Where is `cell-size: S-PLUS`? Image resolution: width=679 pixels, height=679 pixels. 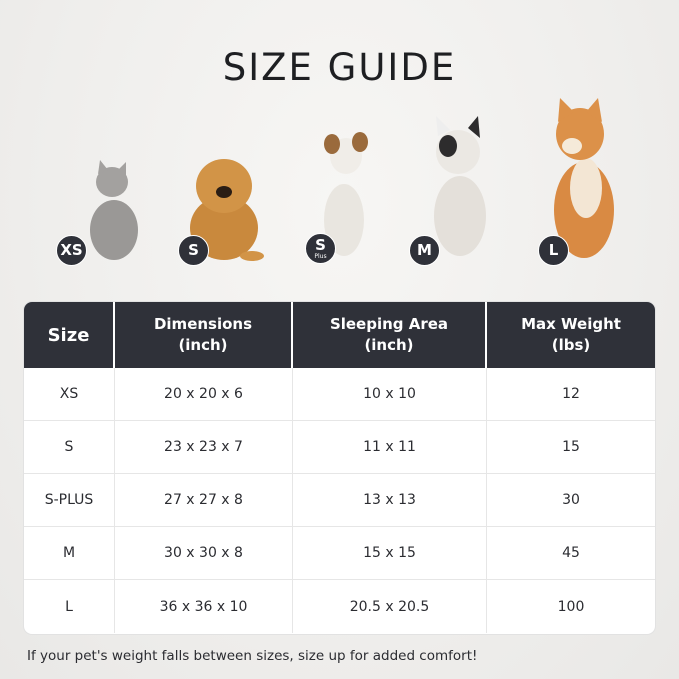
cell-size: S-PLUS is located at coordinates (69, 500).